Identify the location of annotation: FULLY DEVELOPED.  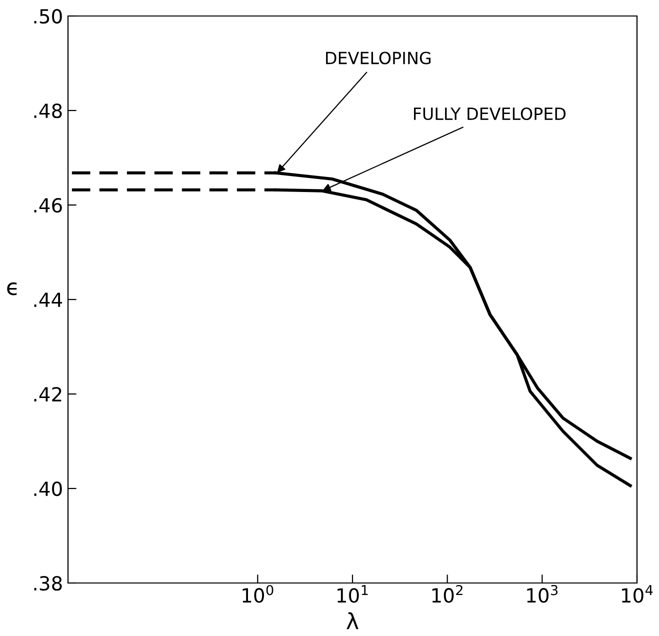
(490, 113).